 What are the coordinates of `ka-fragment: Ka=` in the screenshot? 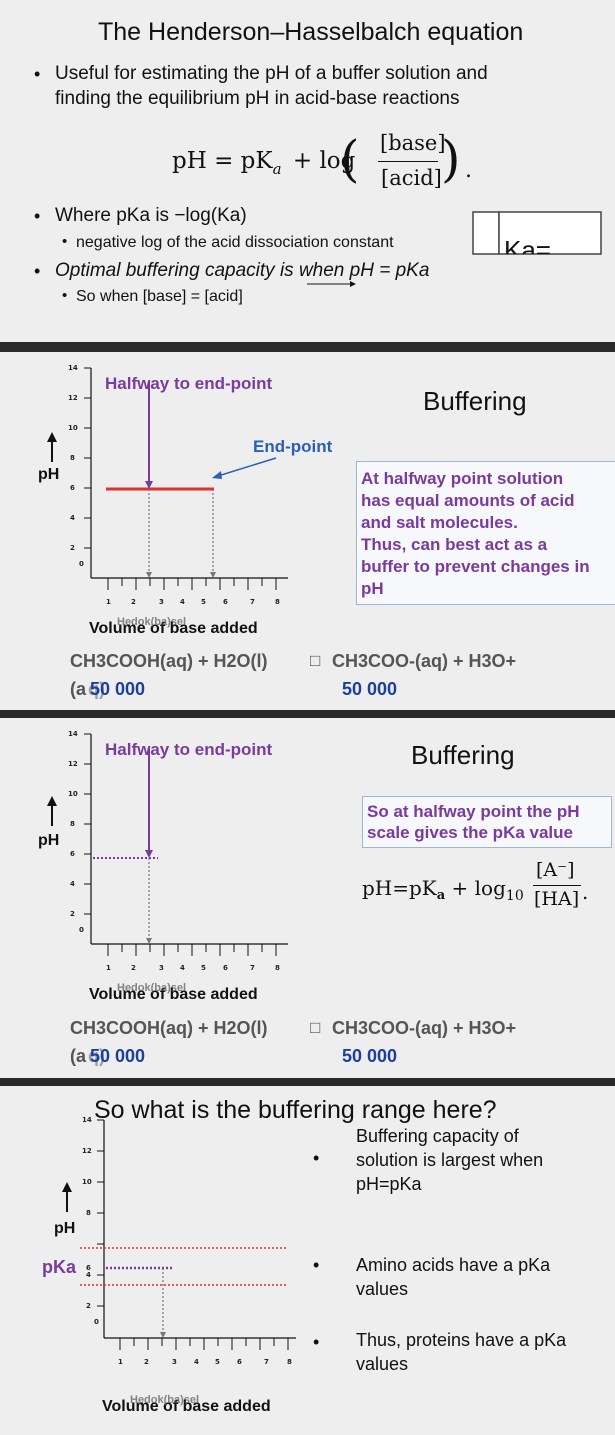 It's located at (527, 244).